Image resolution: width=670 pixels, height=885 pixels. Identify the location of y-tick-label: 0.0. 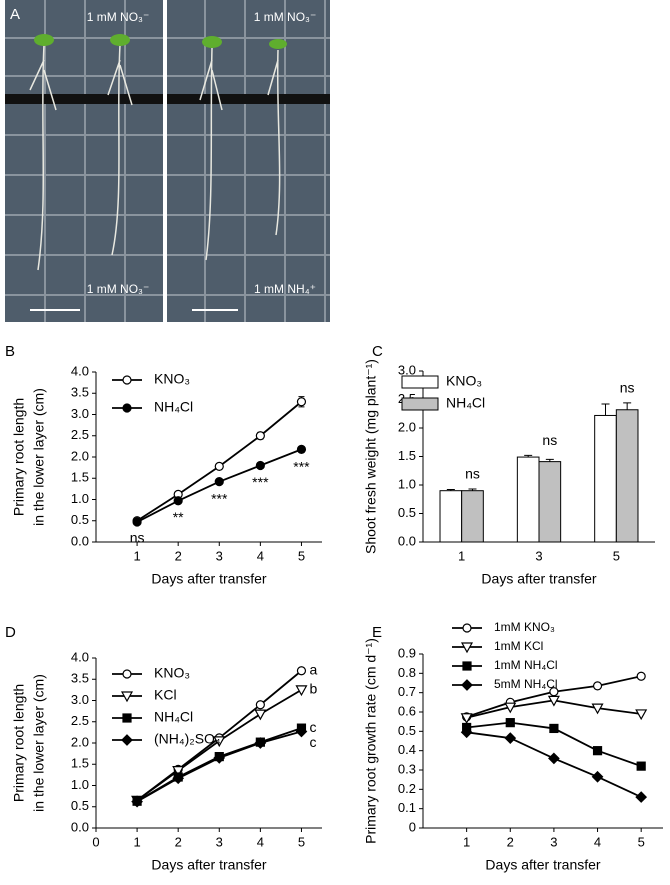
(80, 826).